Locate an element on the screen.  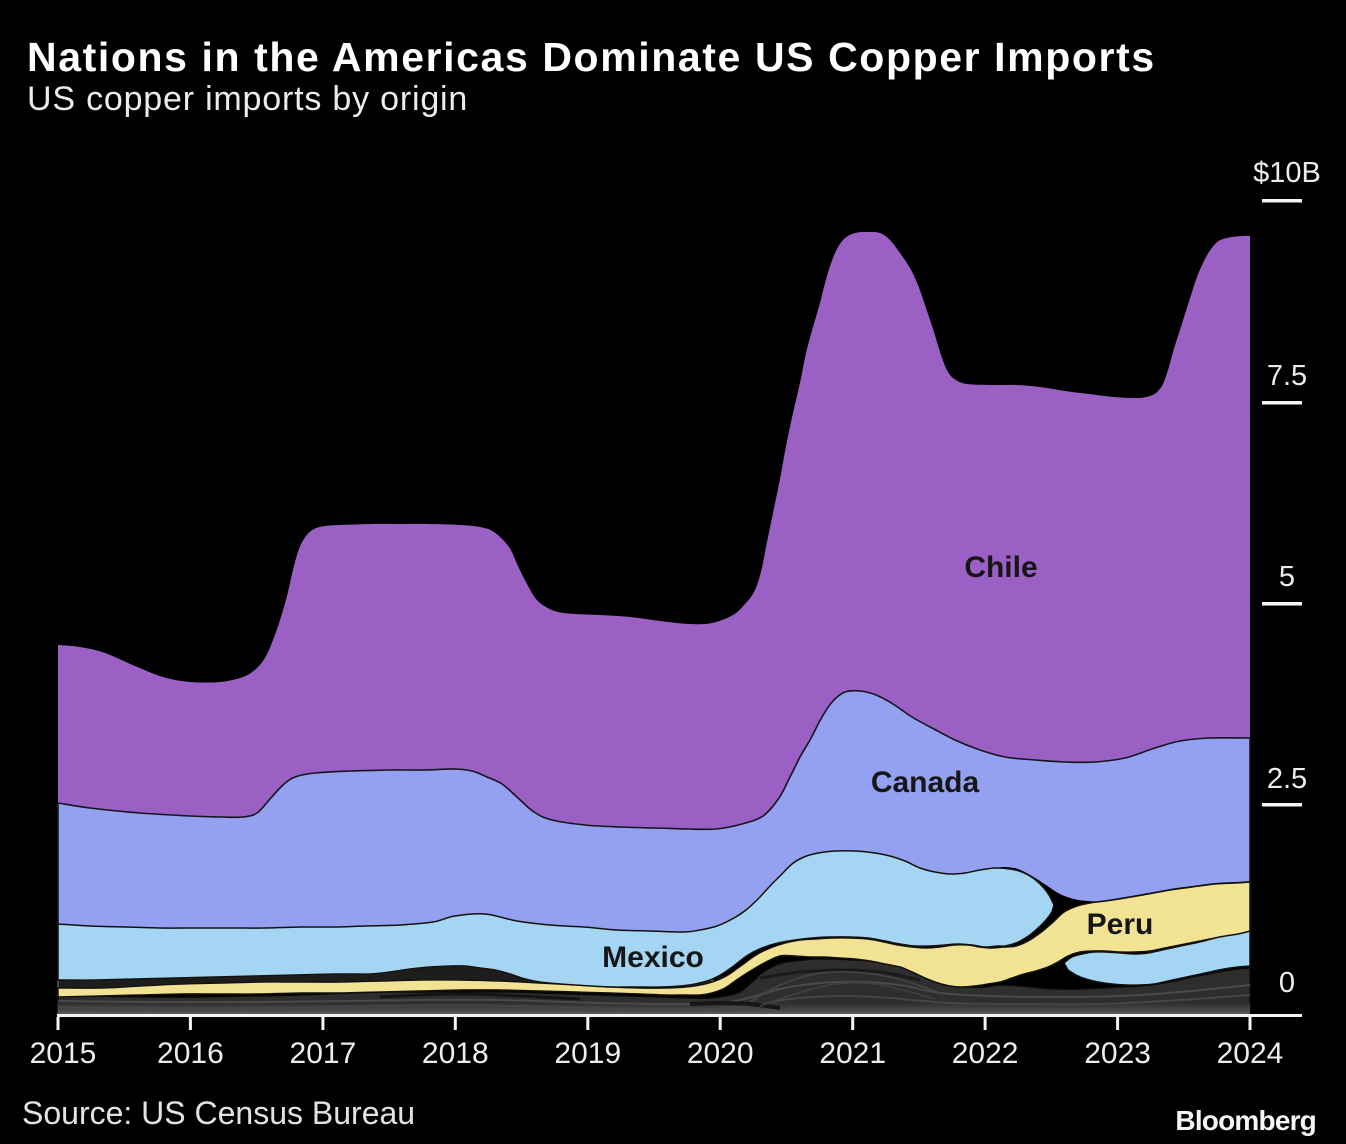
svg-text: $10B is located at coordinates (1287, 173).